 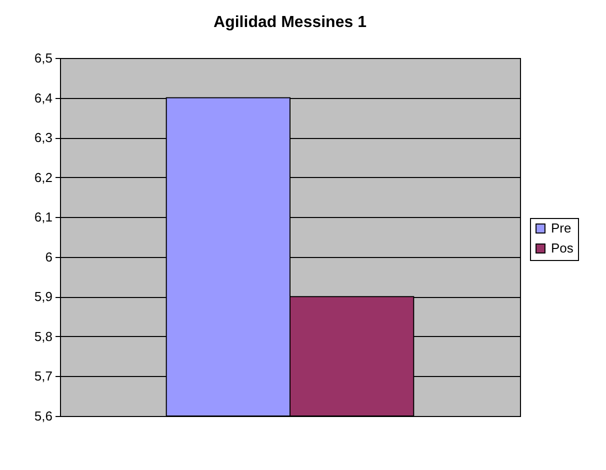 What do you see at coordinates (43, 416) in the screenshot?
I see `y-tick-label: 5,6` at bounding box center [43, 416].